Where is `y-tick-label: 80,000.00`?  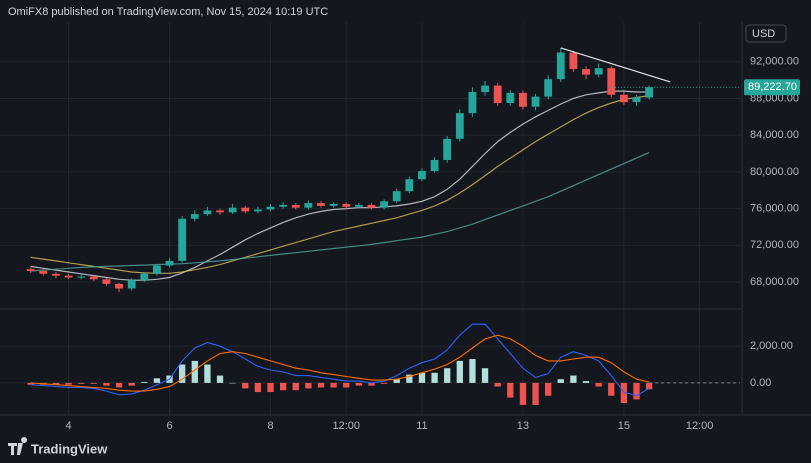
y-tick-label: 80,000.00 is located at coordinates (774, 172).